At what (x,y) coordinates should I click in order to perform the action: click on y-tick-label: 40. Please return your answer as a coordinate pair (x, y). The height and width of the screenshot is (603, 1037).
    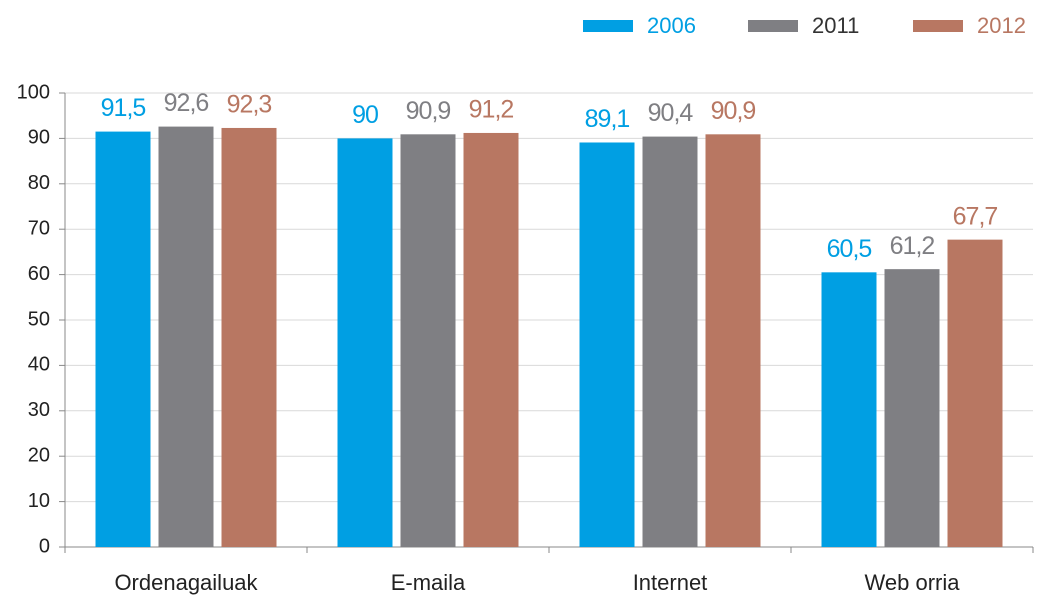
    Looking at the image, I should click on (39, 365).